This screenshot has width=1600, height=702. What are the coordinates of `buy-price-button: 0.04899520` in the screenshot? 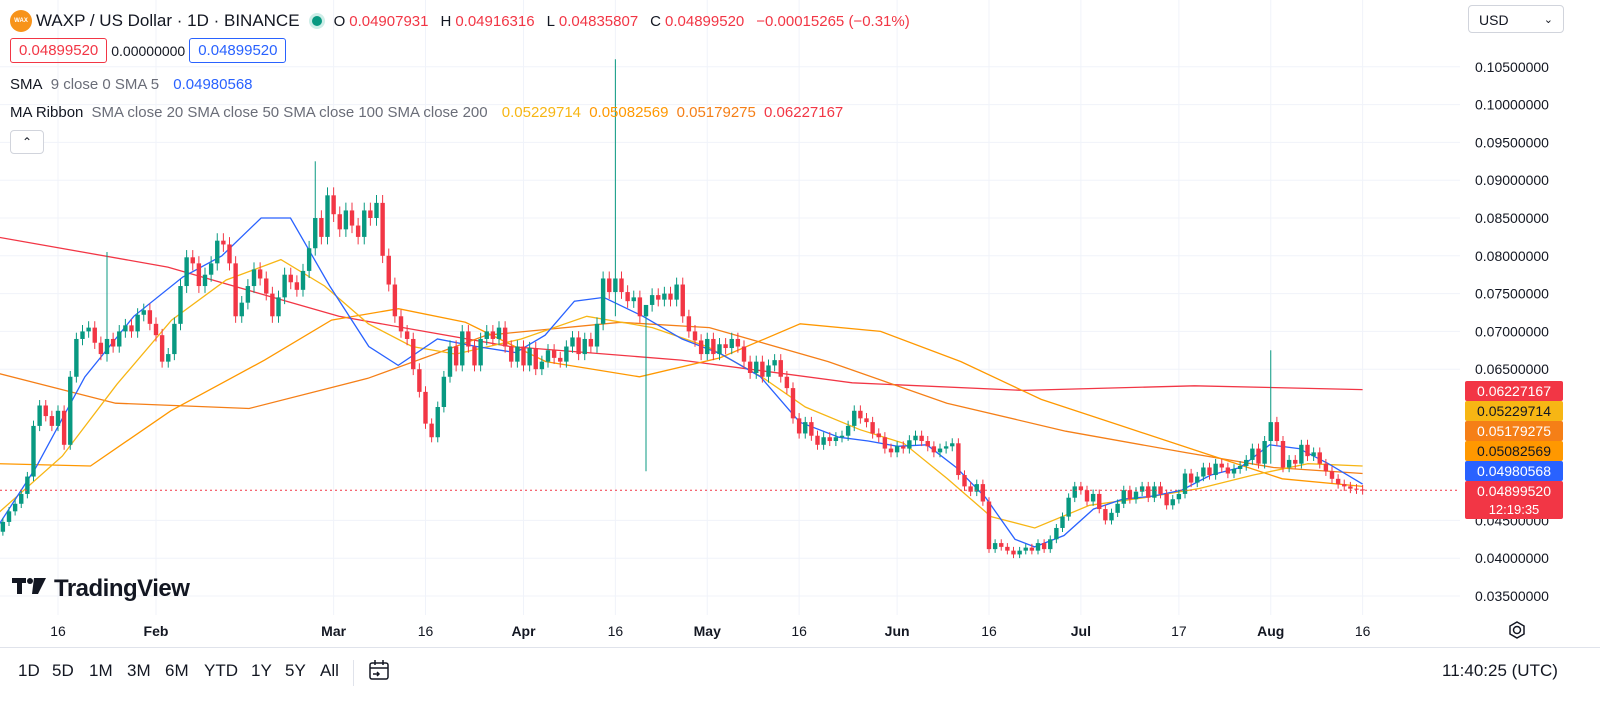 It's located at (238, 50).